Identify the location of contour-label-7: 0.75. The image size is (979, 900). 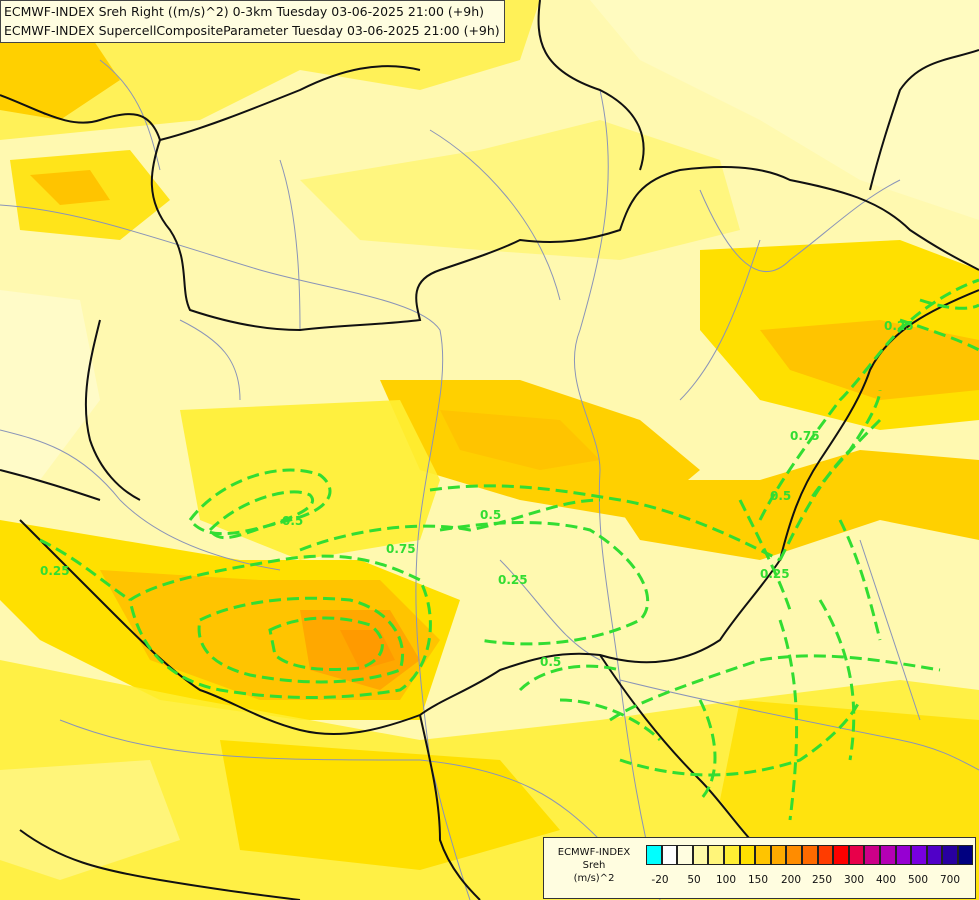
(805, 436).